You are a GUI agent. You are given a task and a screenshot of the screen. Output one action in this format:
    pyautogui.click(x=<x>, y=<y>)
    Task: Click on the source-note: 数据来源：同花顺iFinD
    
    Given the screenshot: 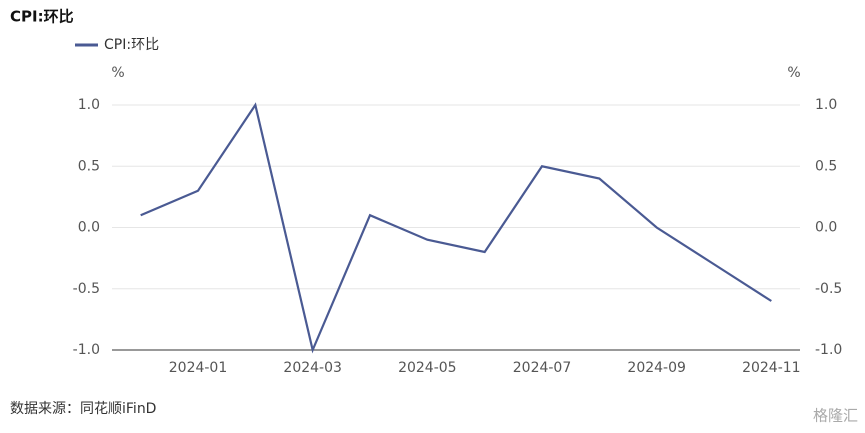 What is the action you would take?
    pyautogui.click(x=83, y=409)
    